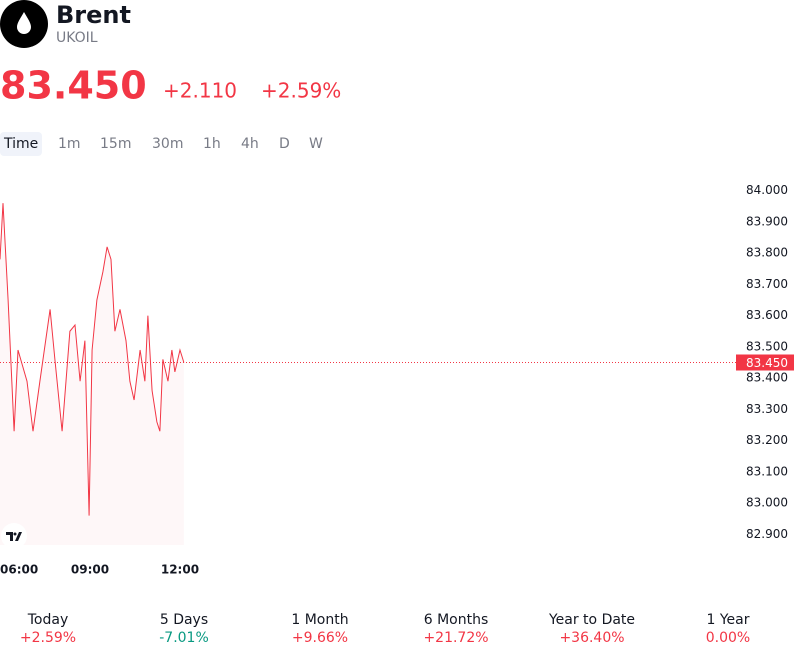 This screenshot has height=658, width=800. I want to click on y-tick-label: 83.200, so click(767, 440).